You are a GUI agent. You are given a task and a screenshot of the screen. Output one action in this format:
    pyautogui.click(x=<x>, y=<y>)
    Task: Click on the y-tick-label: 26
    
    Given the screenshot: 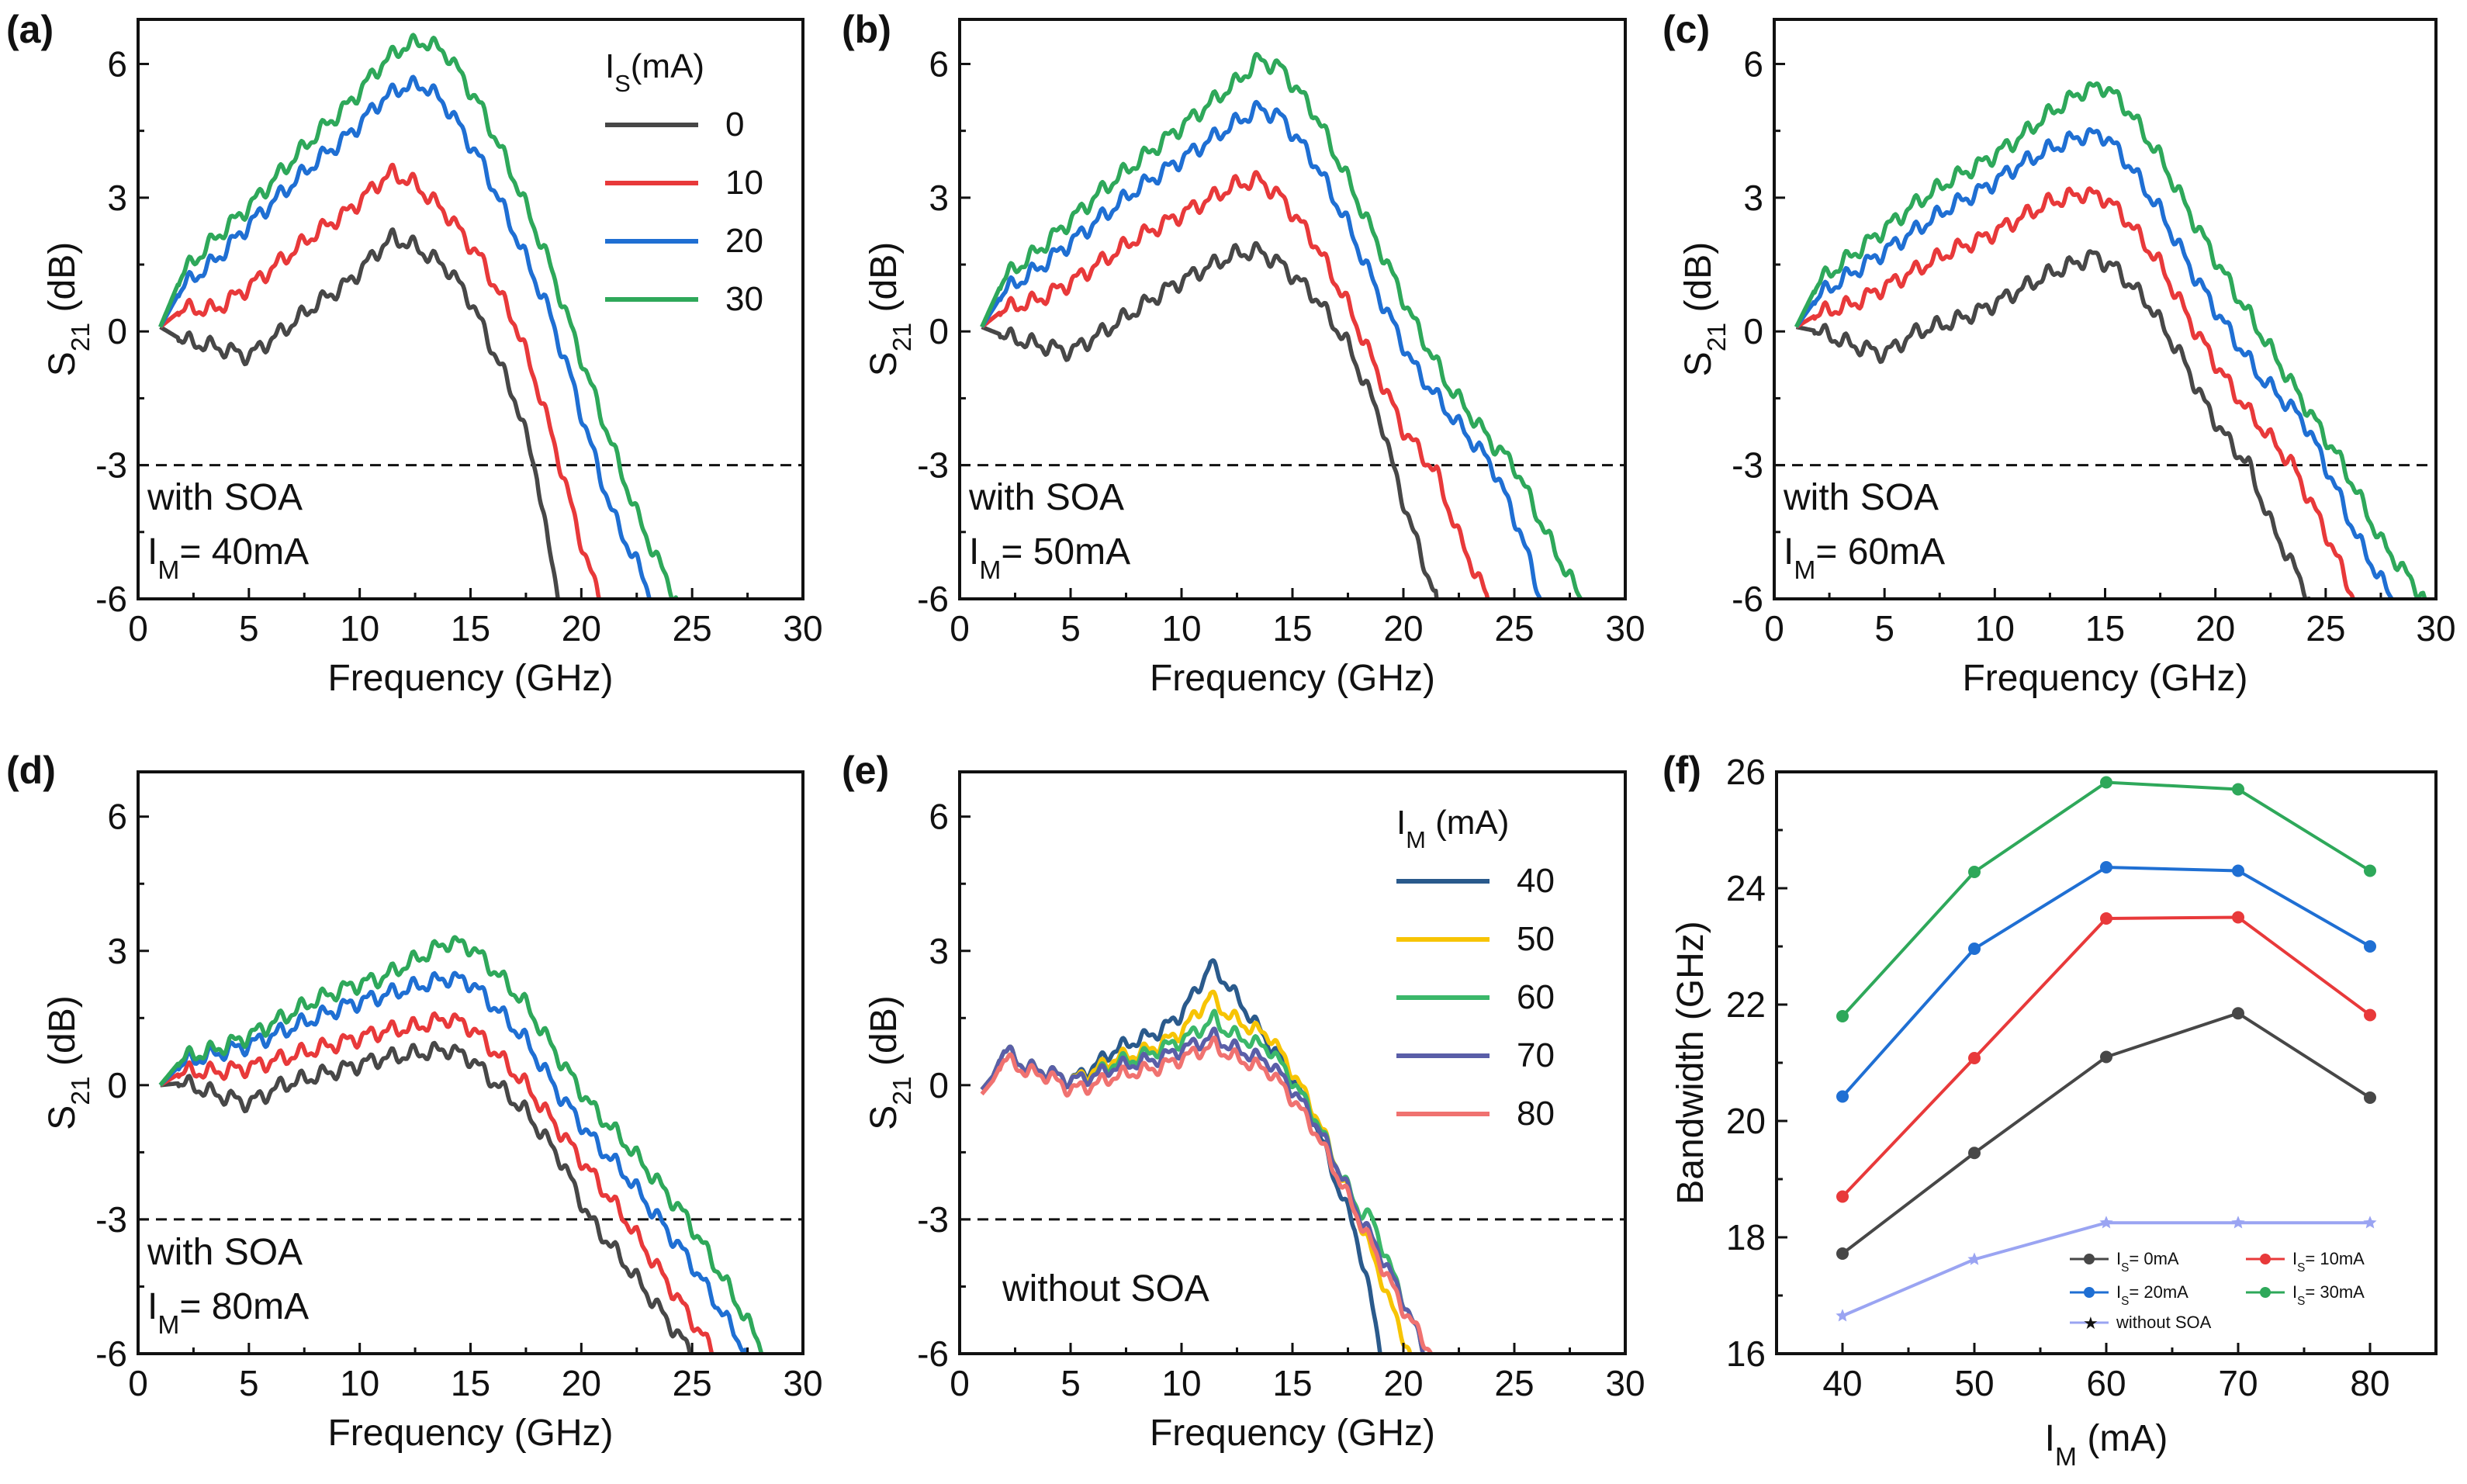 What is the action you would take?
    pyautogui.click(x=1746, y=772)
    